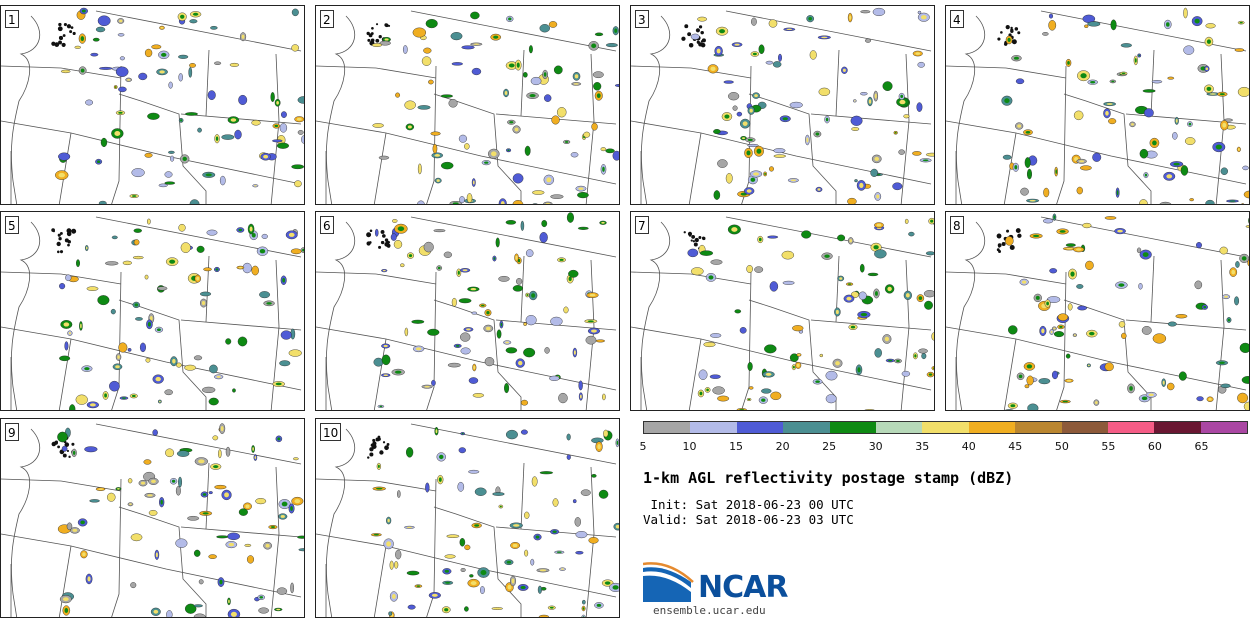 This screenshot has width=1260, height=619. Describe the element at coordinates (667, 427) in the screenshot. I see `colorbar-swatch` at that location.